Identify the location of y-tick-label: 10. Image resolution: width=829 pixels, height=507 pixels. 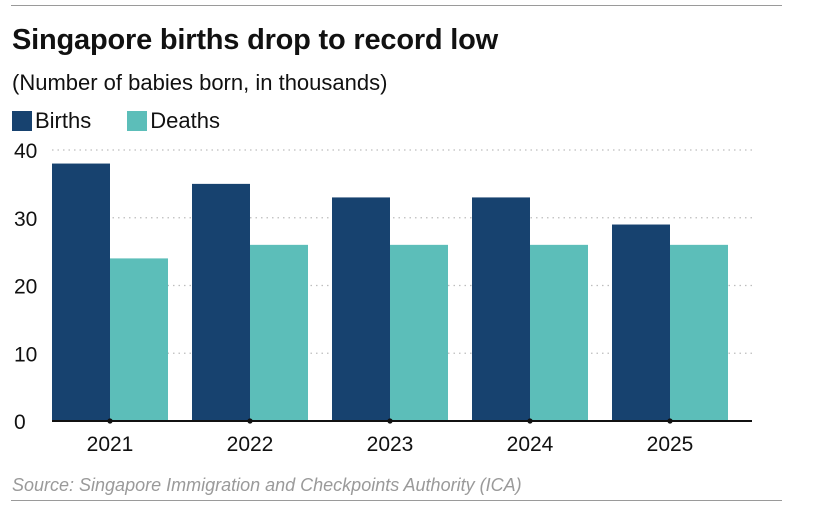
(25, 354).